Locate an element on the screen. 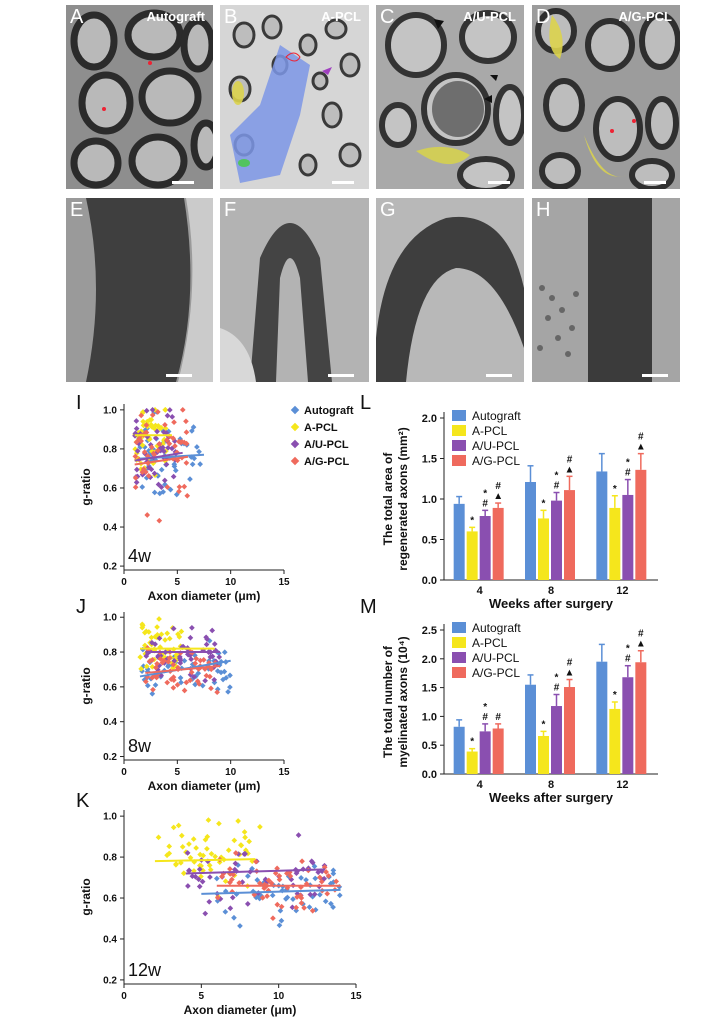 The image size is (709, 1022). x-tick-label: 15 is located at coordinates (356, 996).